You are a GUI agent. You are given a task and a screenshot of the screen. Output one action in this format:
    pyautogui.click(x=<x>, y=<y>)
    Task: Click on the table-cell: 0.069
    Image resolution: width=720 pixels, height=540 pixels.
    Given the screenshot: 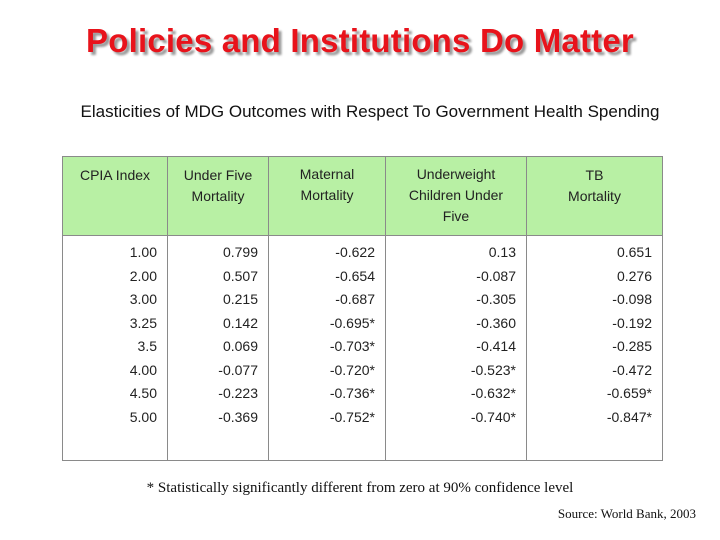 What is the action you would take?
    pyautogui.click(x=240, y=346)
    